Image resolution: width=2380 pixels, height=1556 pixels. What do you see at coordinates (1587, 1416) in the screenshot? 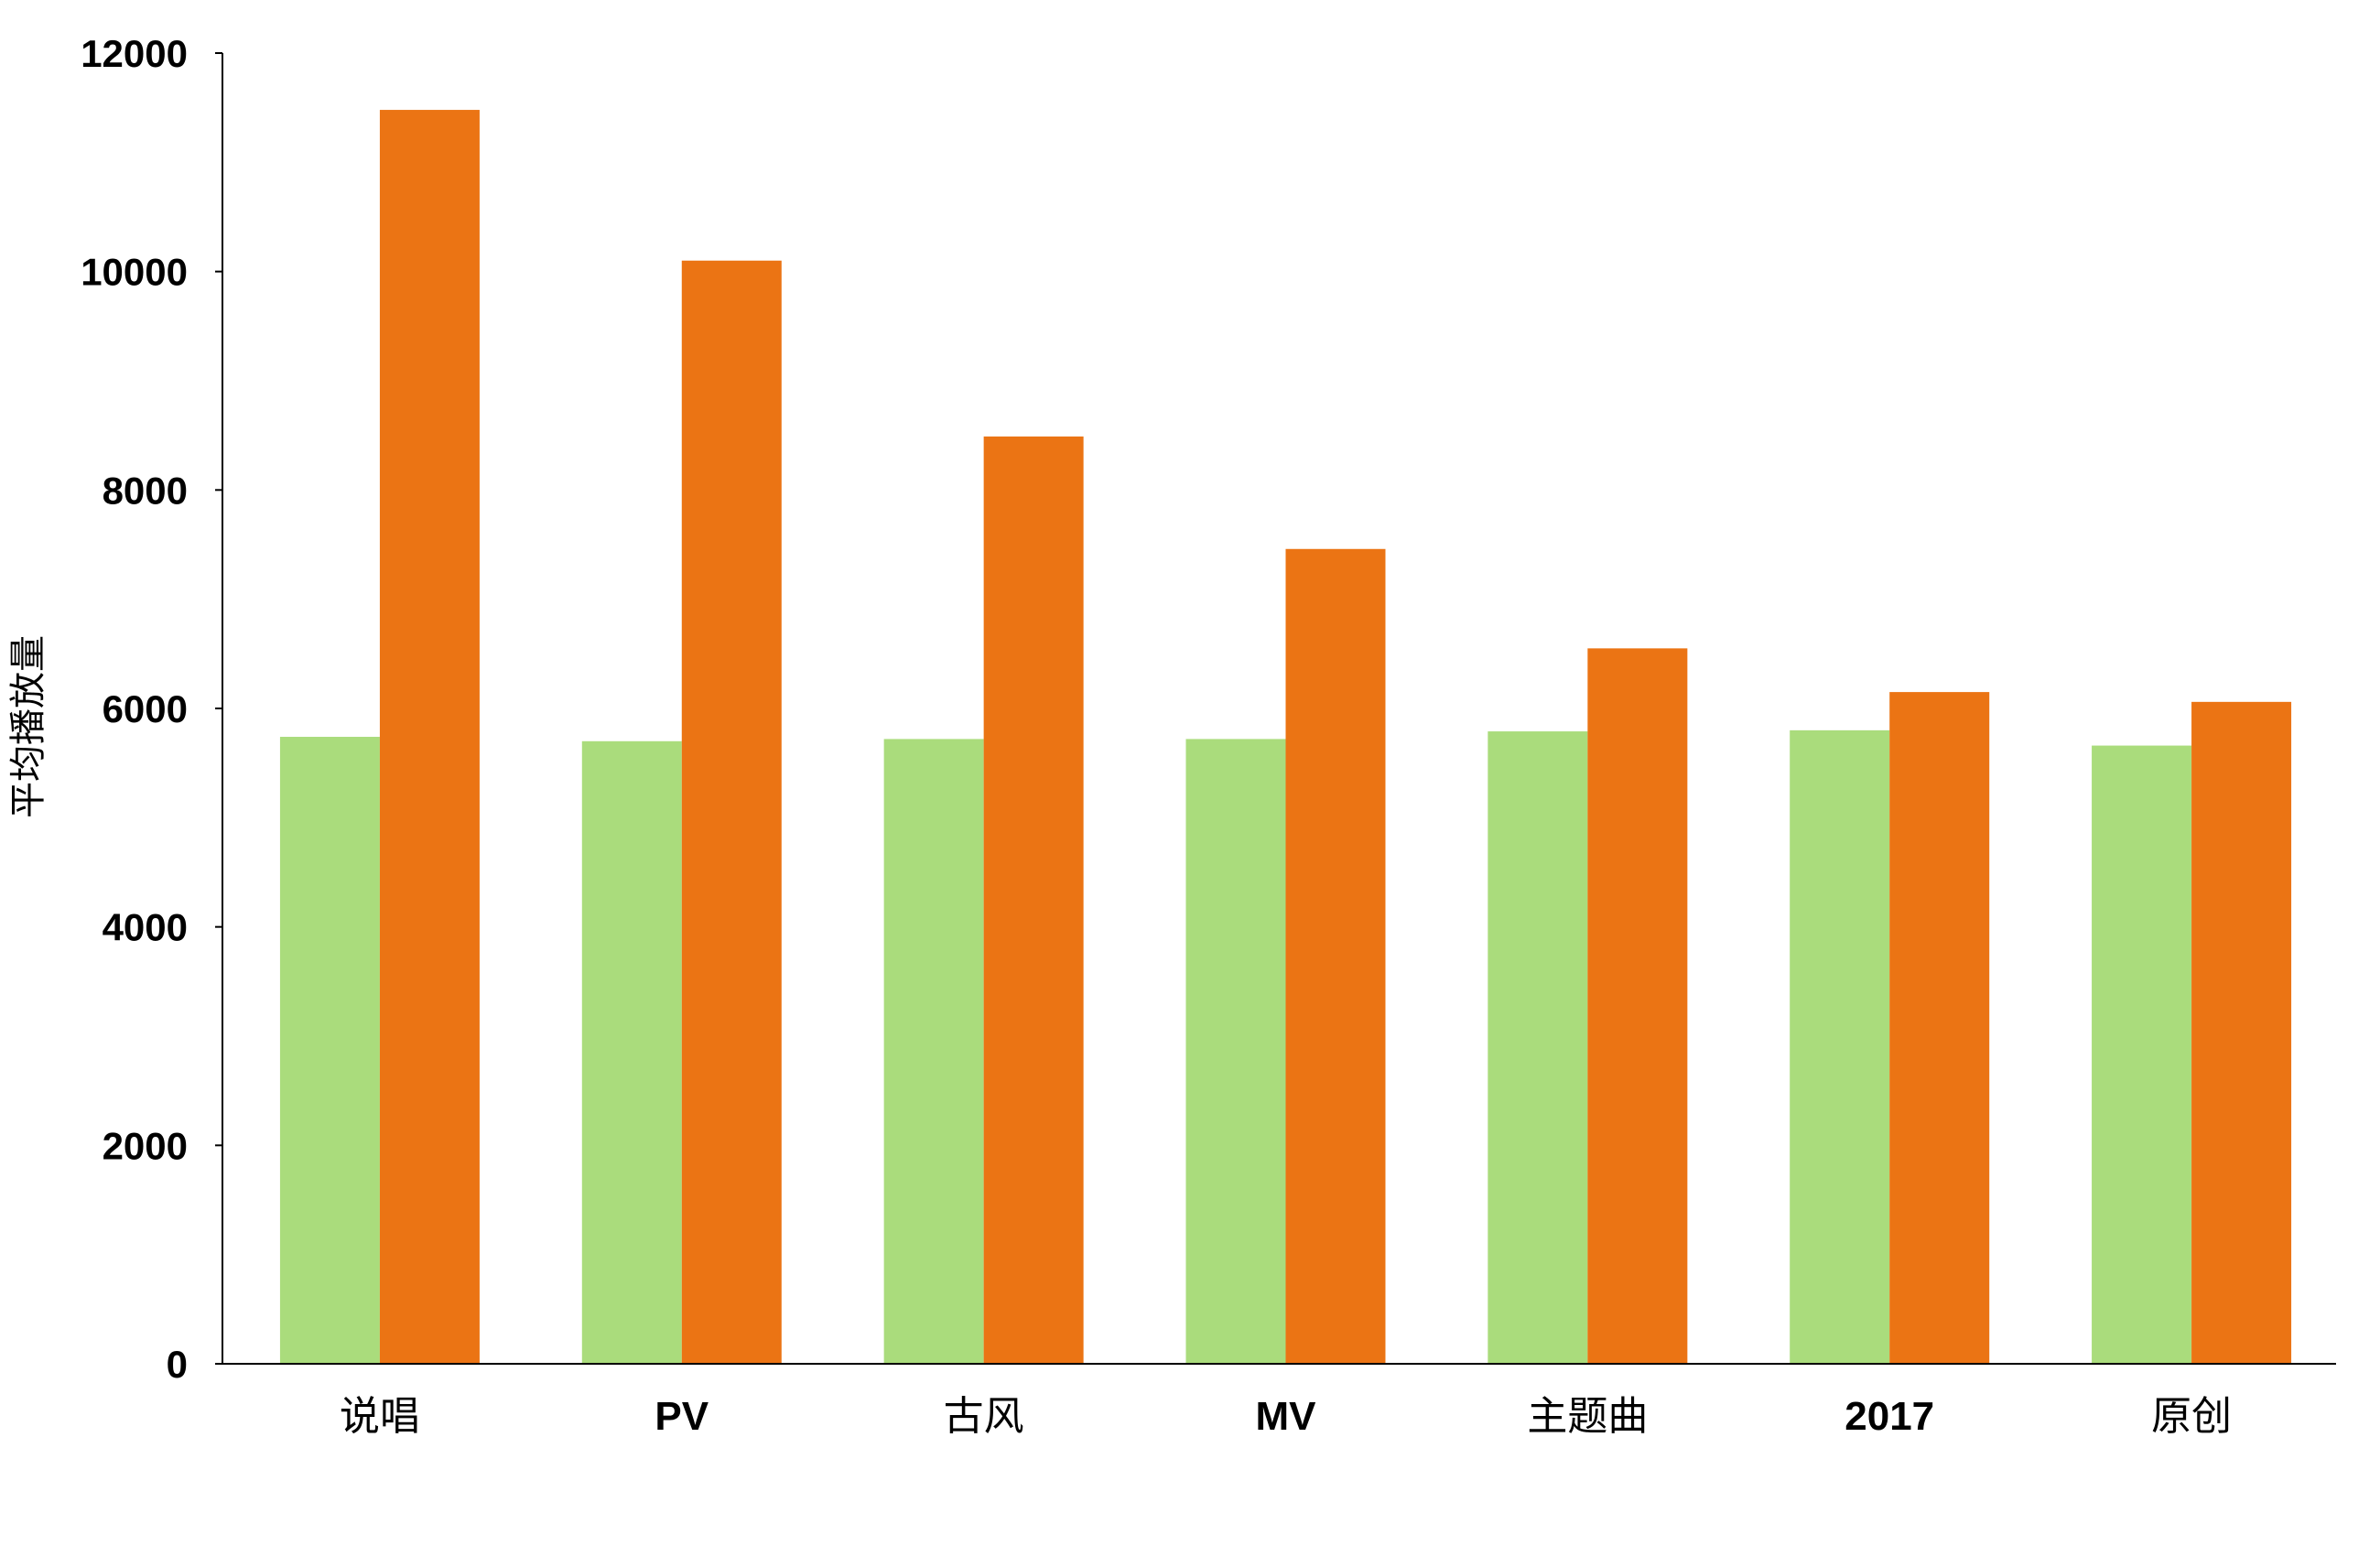
I see `x-tick-label: 主题曲` at bounding box center [1587, 1416].